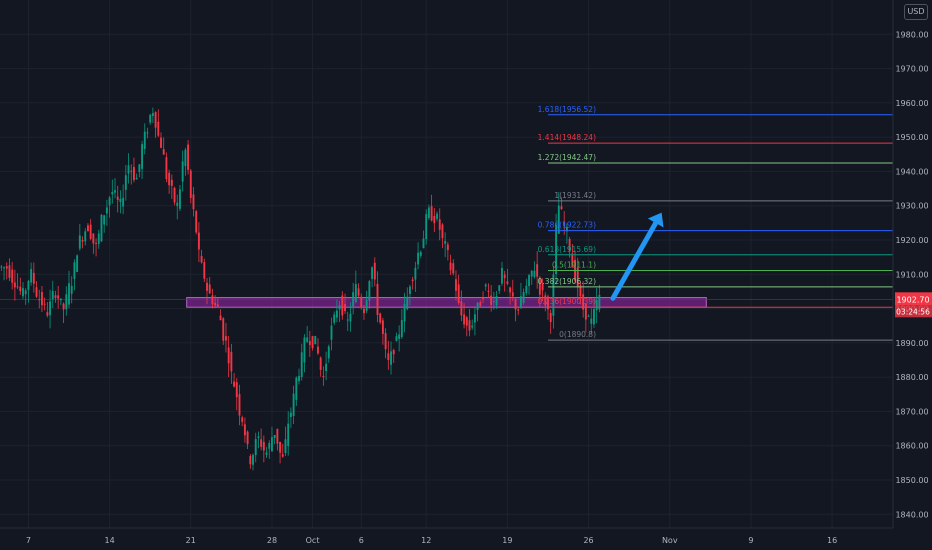 The height and width of the screenshot is (550, 932). I want to click on time-tick-label: 6, so click(361, 540).